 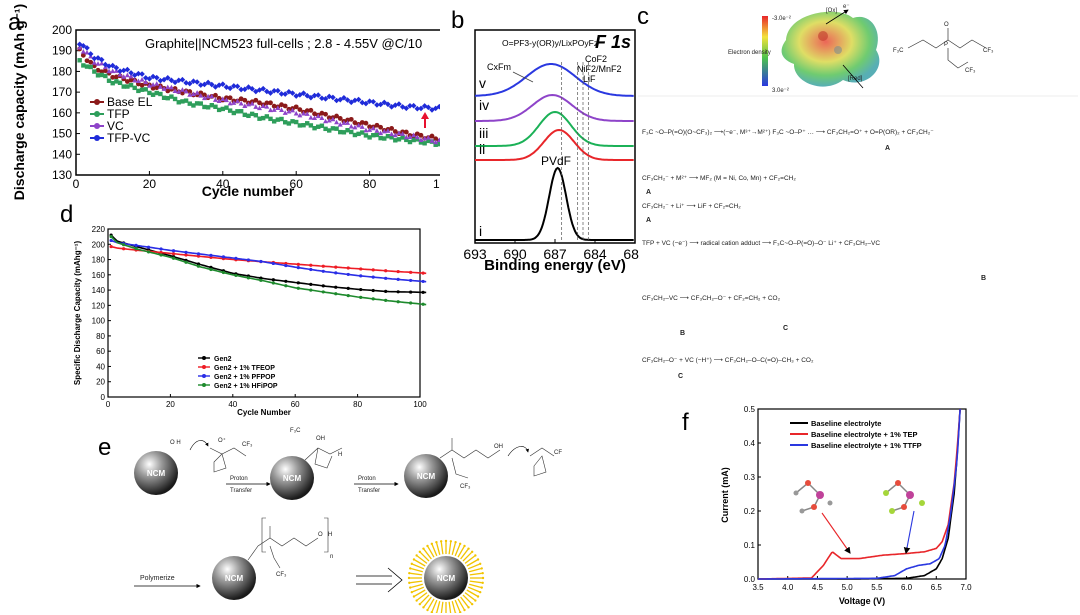 What do you see at coordinates (292, 478) in the screenshot?
I see `ncm-label-2: NCM` at bounding box center [292, 478].